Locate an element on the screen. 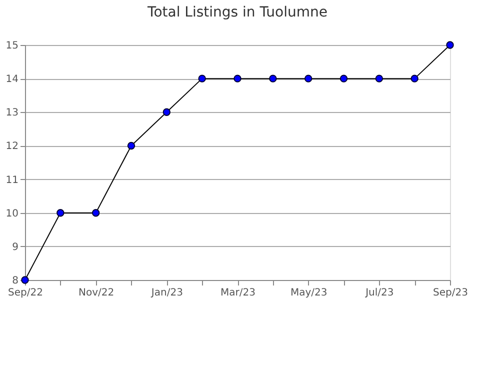 The image size is (490, 380). x-tick-label: Nov/22 is located at coordinates (96, 293).